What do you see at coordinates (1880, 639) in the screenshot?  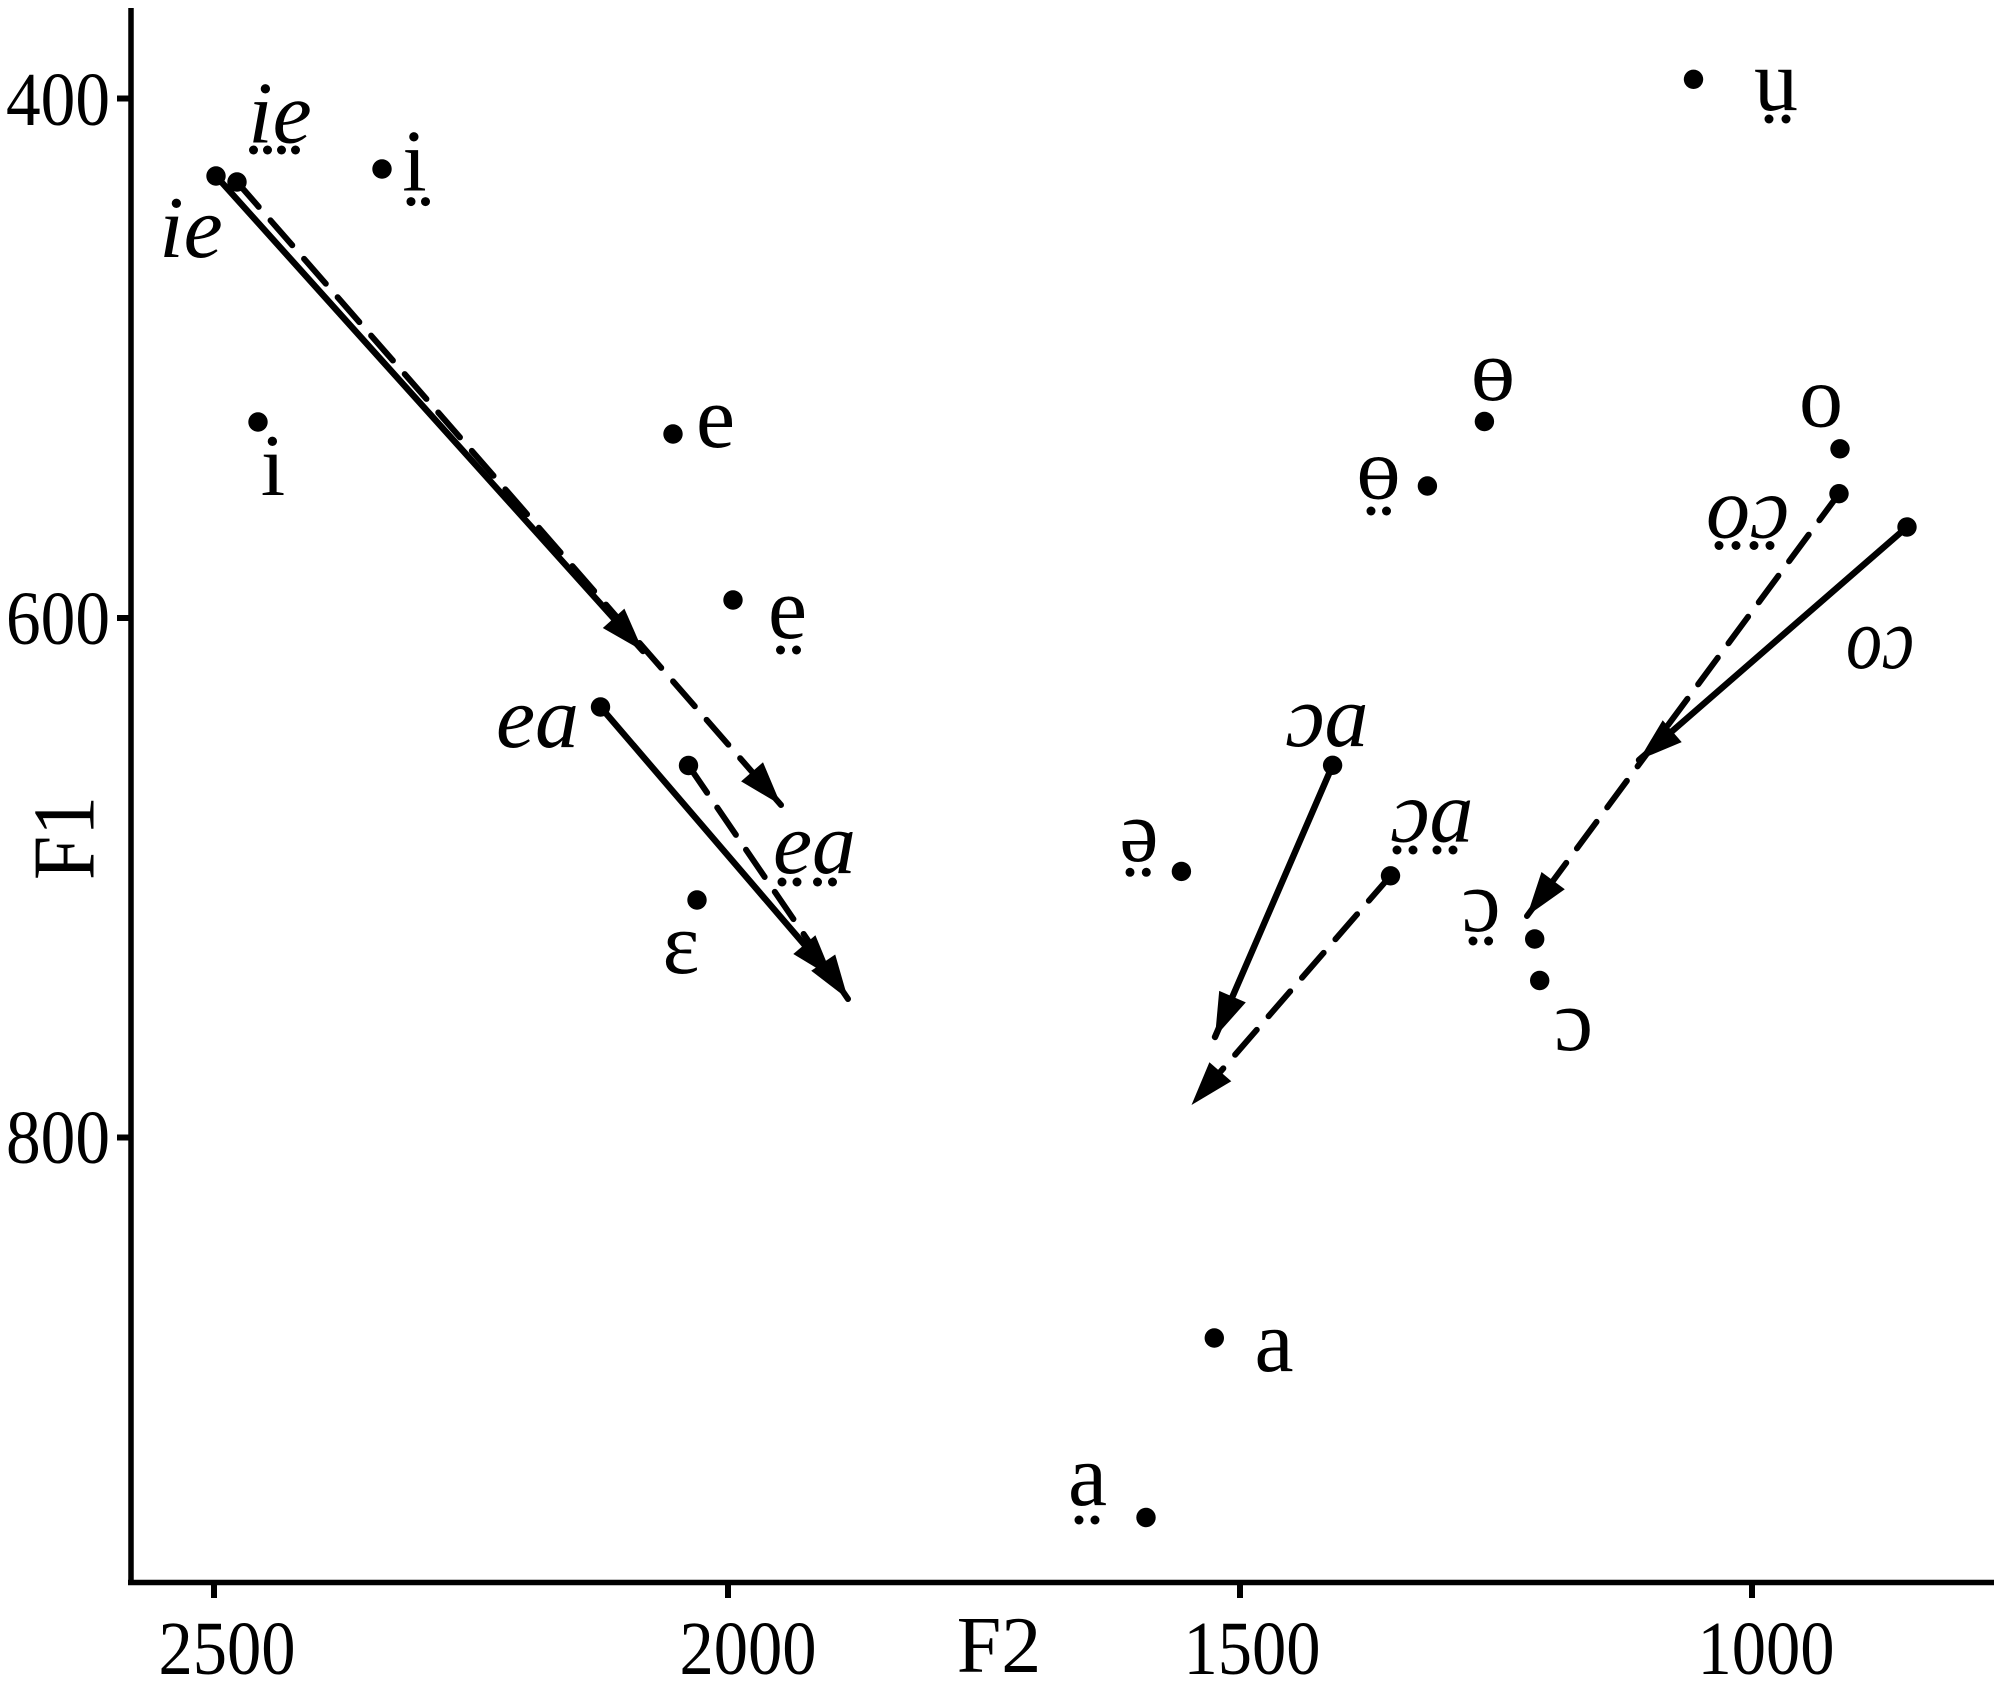 I see `svg-text: oɔ` at bounding box center [1880, 639].